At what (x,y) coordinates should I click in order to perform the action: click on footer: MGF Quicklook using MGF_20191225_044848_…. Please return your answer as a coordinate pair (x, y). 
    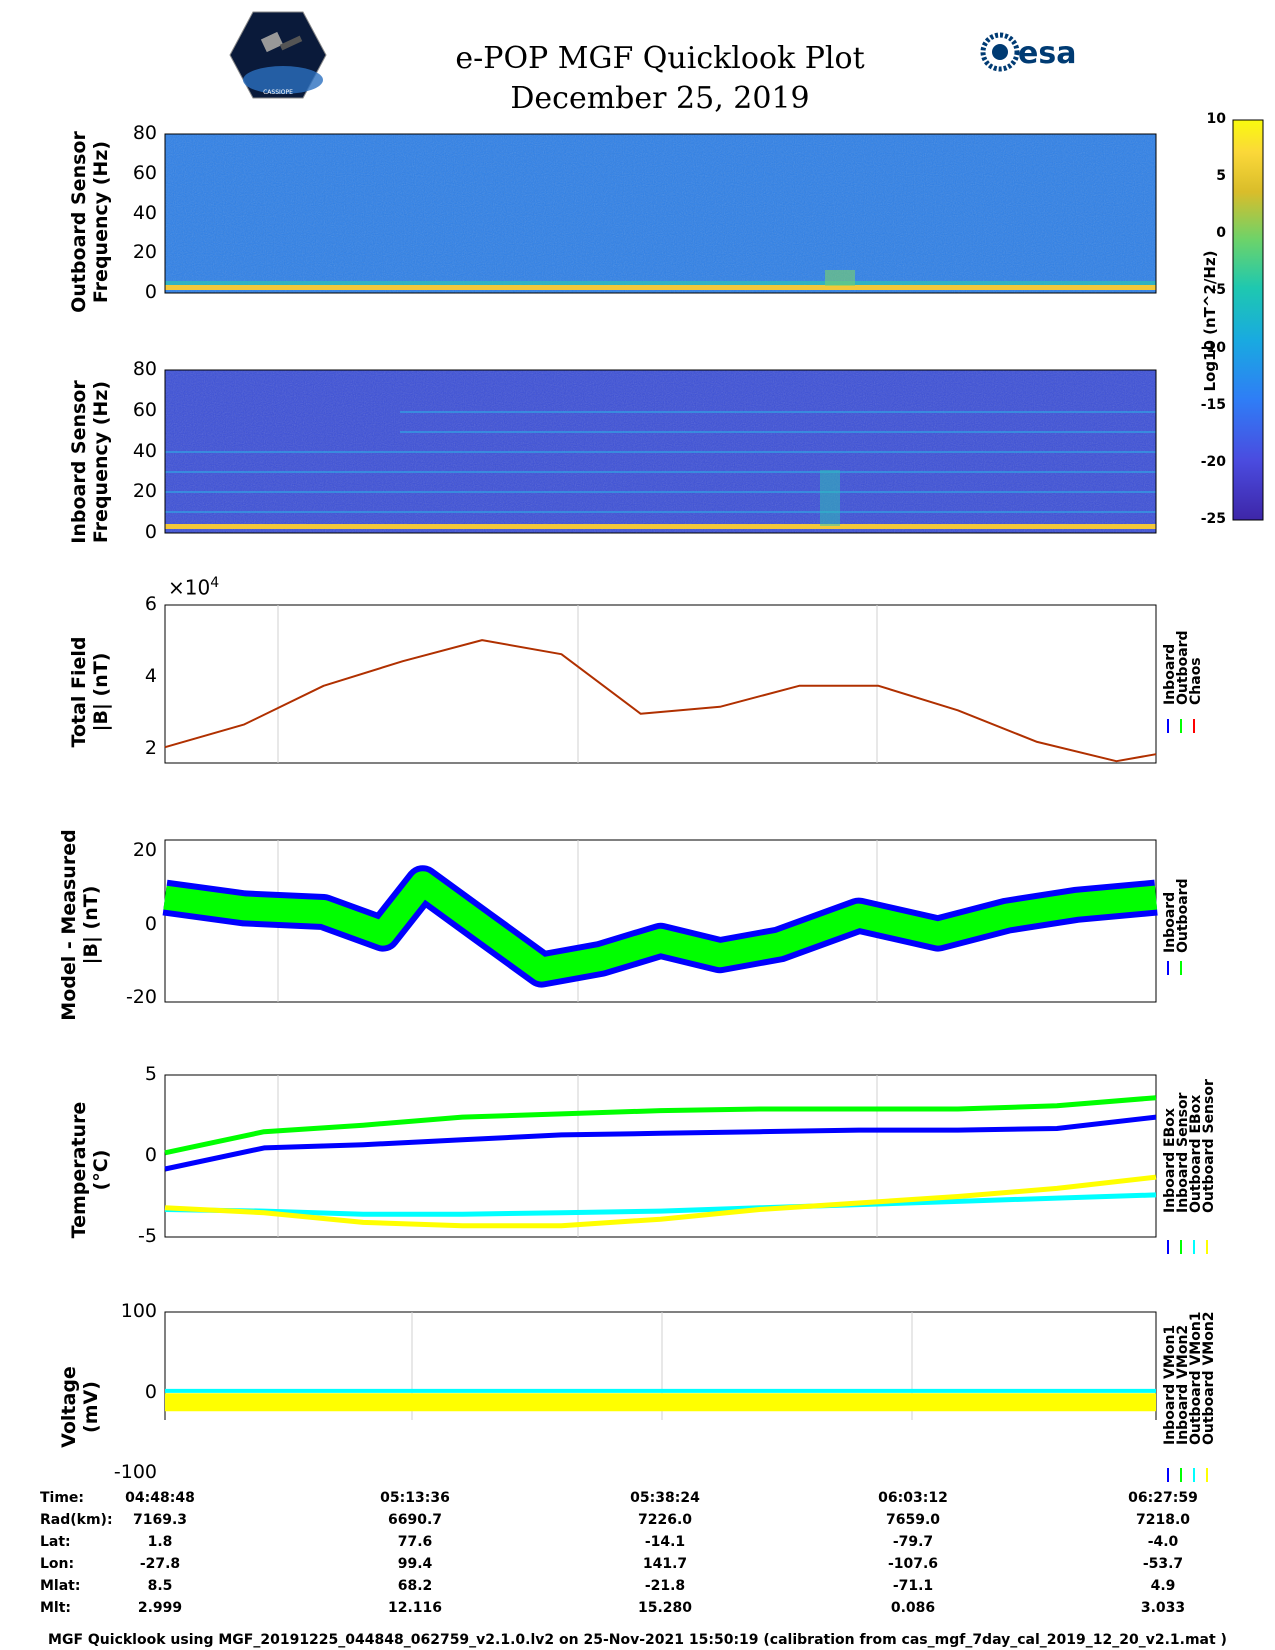
    Looking at the image, I should click on (637, 1640).